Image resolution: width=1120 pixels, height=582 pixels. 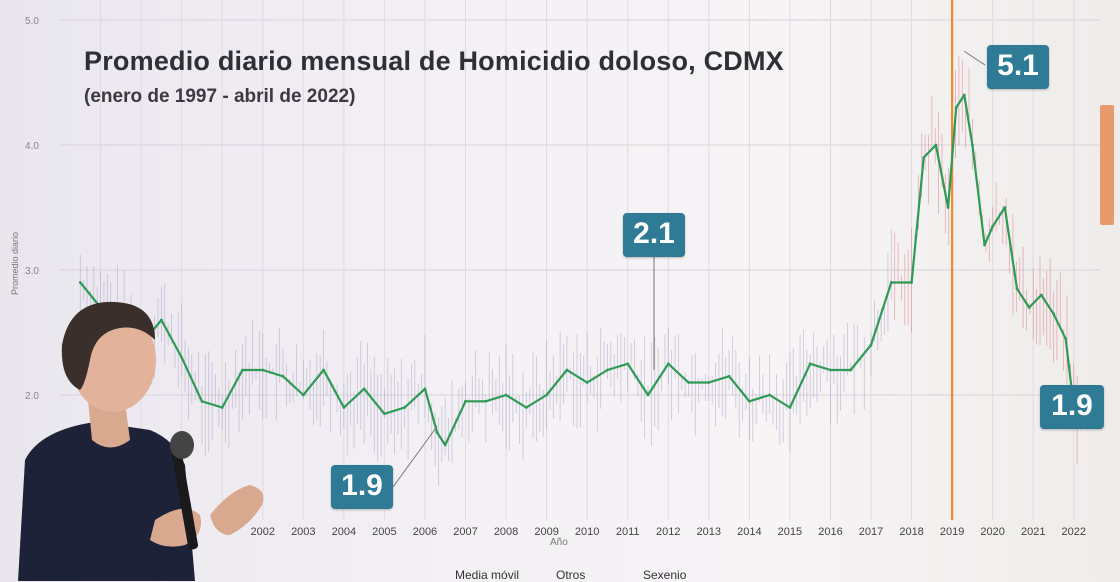 I want to click on x-tick-label: 2004, so click(x=344, y=532).